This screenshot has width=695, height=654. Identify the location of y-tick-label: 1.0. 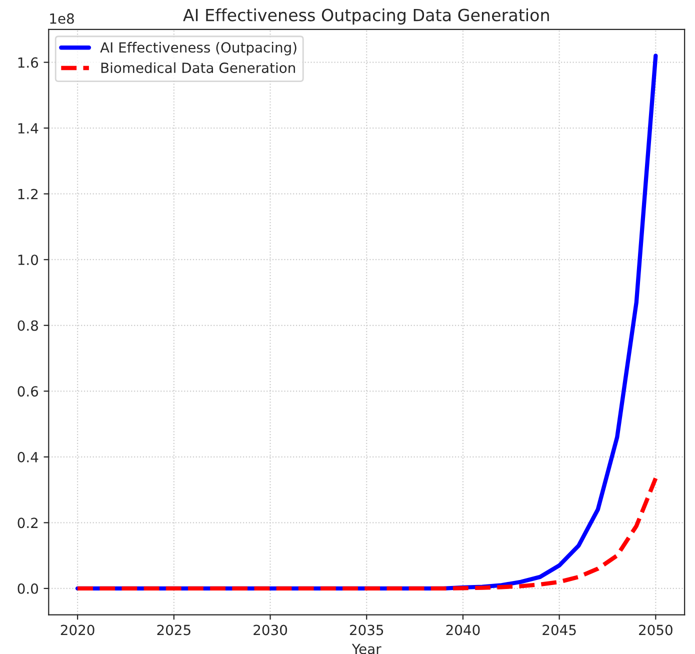
(28, 260).